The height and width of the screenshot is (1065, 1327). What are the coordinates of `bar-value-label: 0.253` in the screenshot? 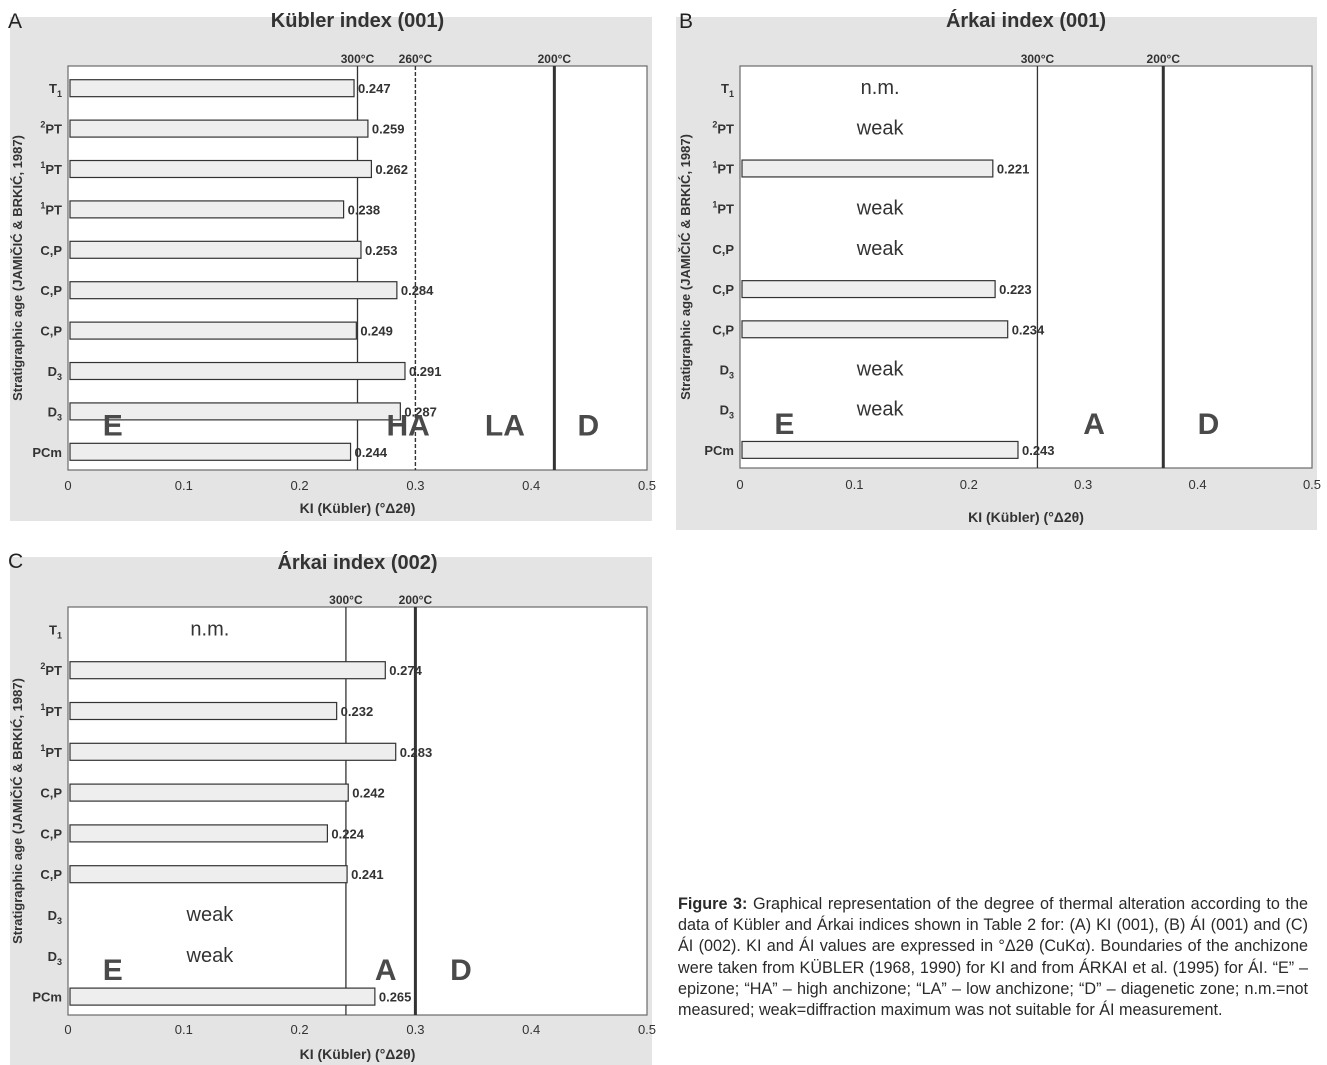 It's located at (381, 250).